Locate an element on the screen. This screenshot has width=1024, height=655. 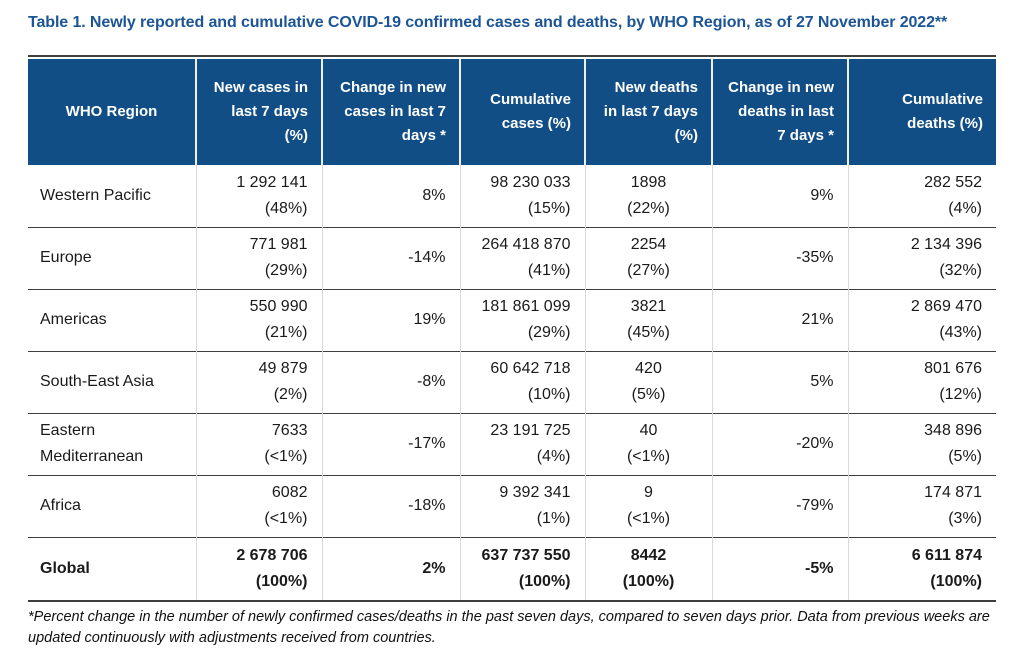
new-cases-pct: (21%) is located at coordinates (286, 332).